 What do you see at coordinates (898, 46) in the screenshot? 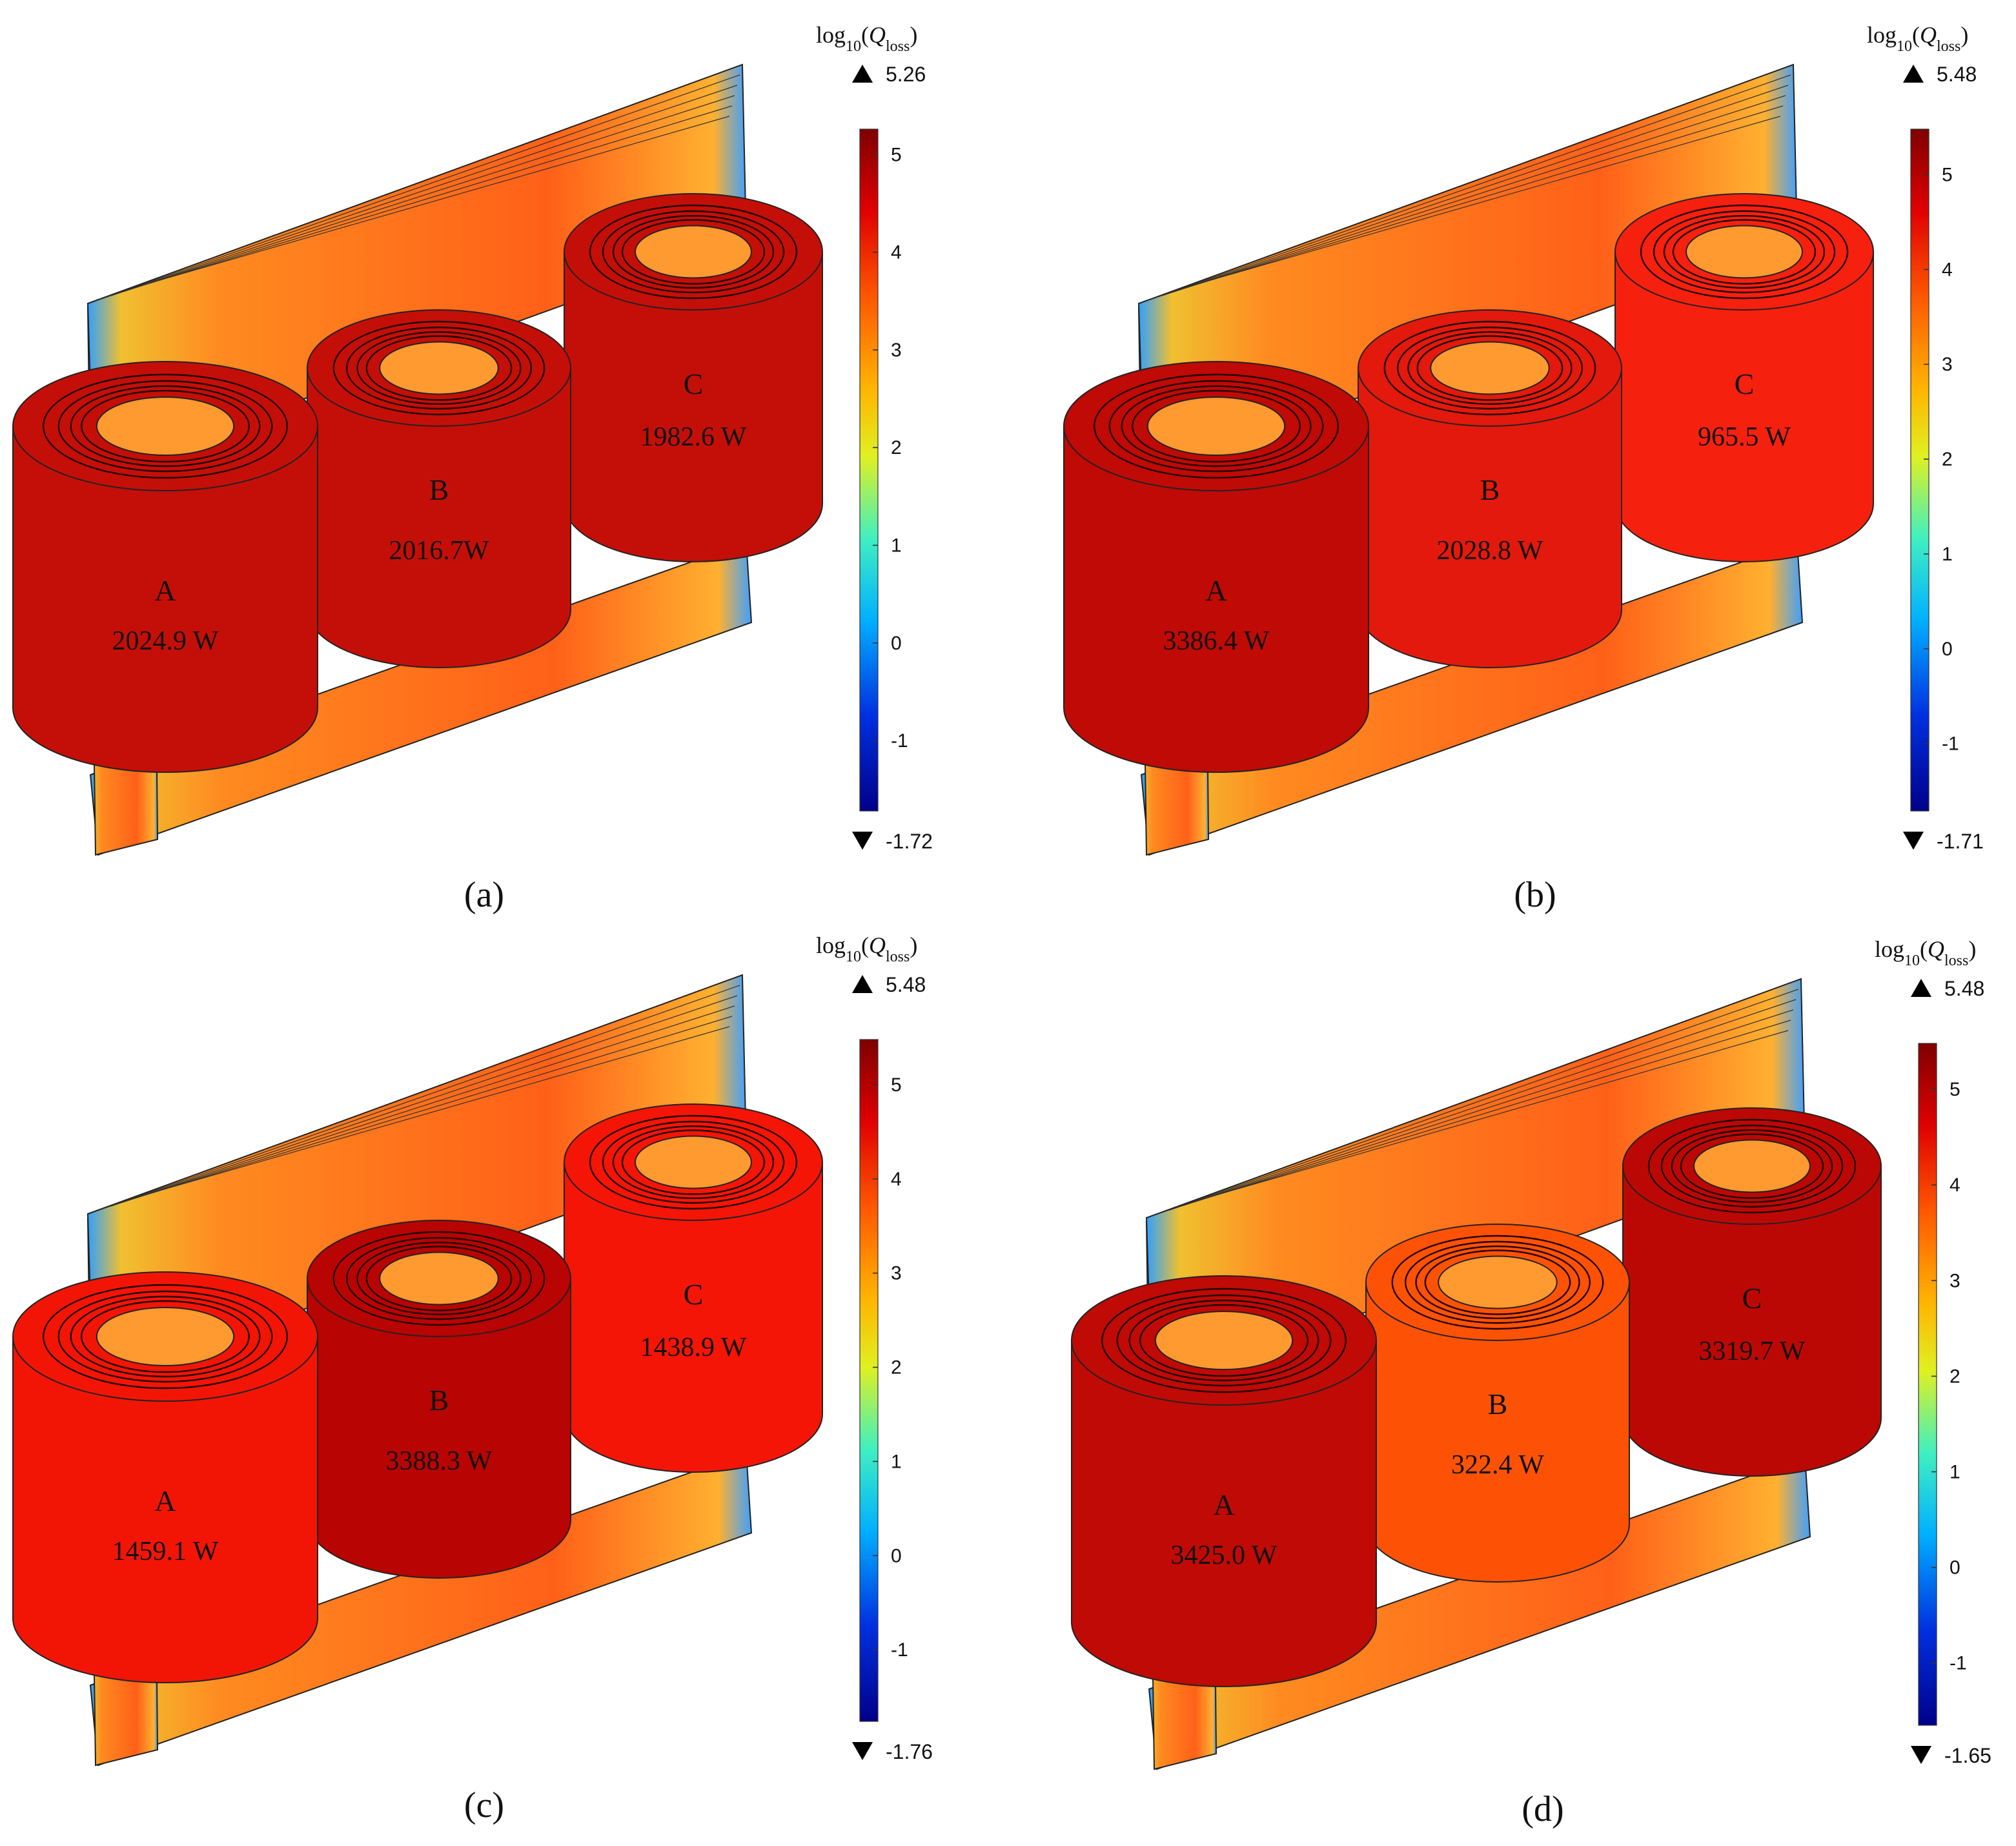
I see `colorbar-title-part: loss` at bounding box center [898, 46].